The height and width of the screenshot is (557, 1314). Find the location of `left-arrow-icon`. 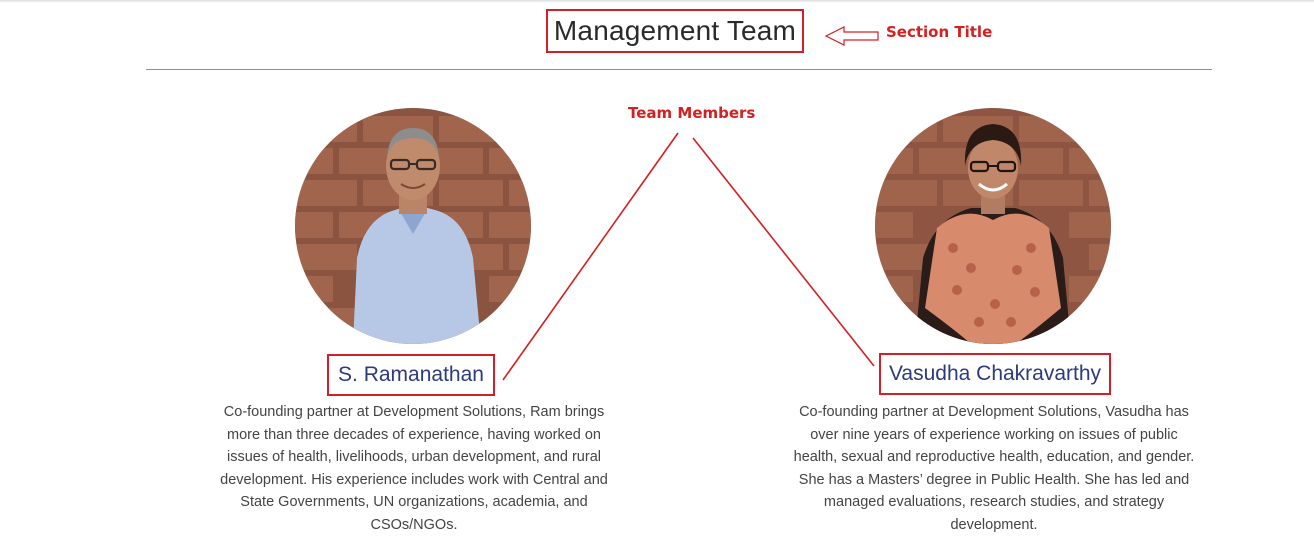

left-arrow-icon is located at coordinates (851, 36).